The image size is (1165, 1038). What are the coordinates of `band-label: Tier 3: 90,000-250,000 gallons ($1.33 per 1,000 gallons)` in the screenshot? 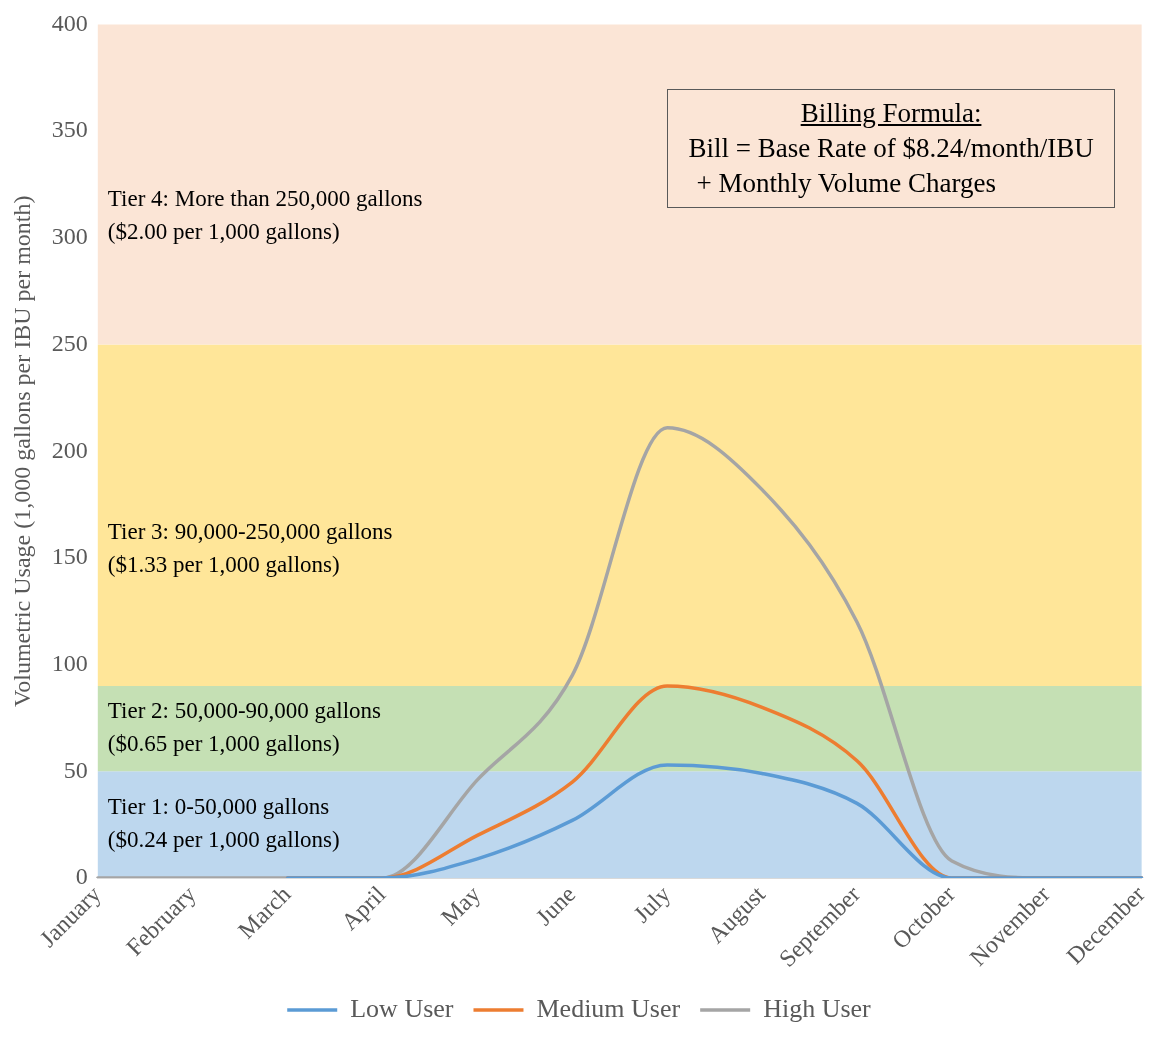 It's located at (250, 547).